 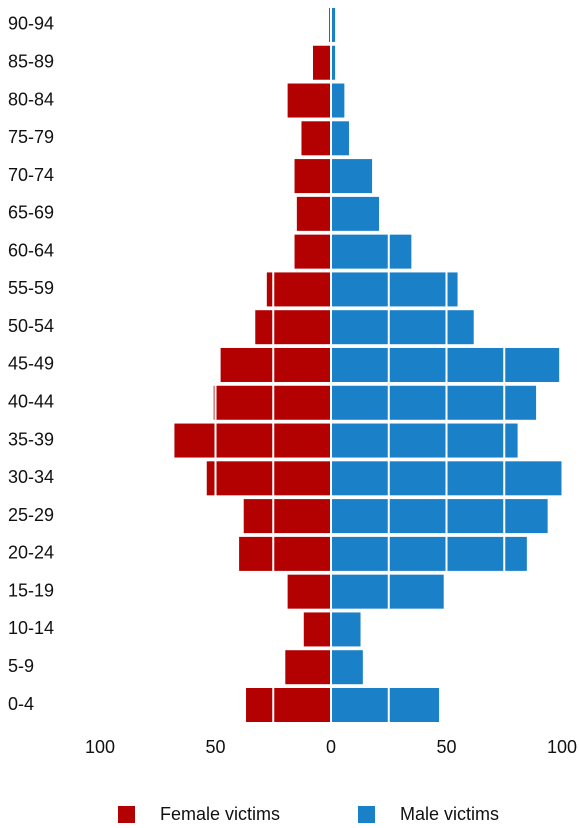 What do you see at coordinates (31, 402) in the screenshot?
I see `y-tick-label: 40-44` at bounding box center [31, 402].